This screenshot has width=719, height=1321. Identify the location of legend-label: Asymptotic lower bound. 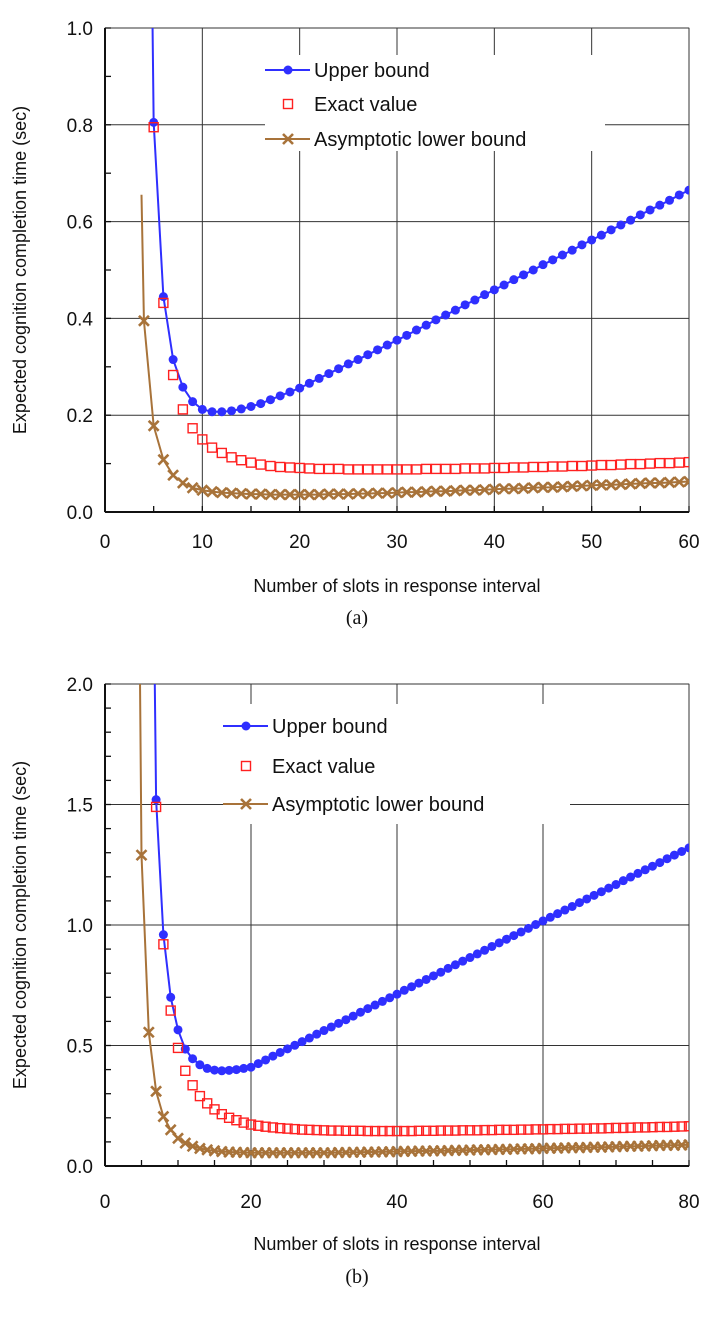
(420, 140).